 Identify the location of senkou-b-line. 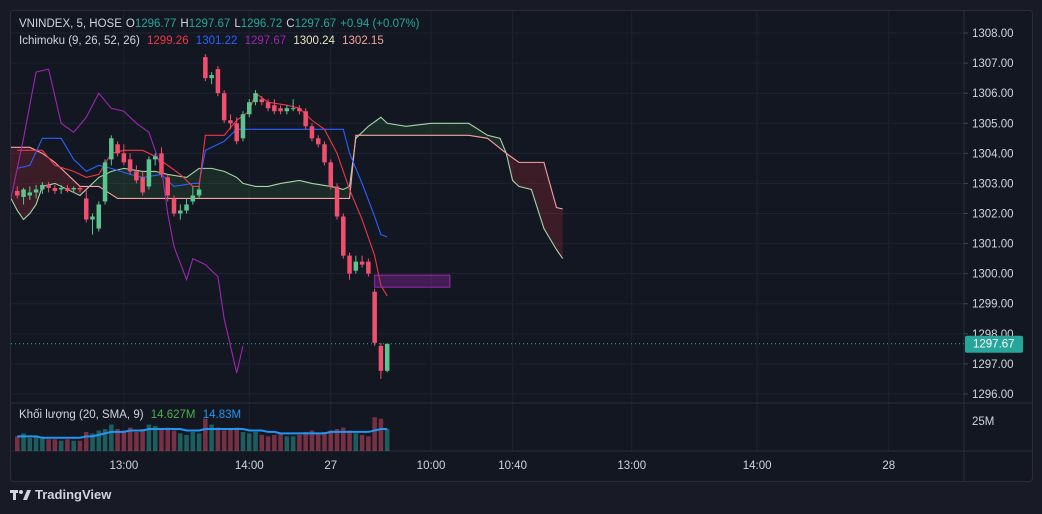
(287, 172).